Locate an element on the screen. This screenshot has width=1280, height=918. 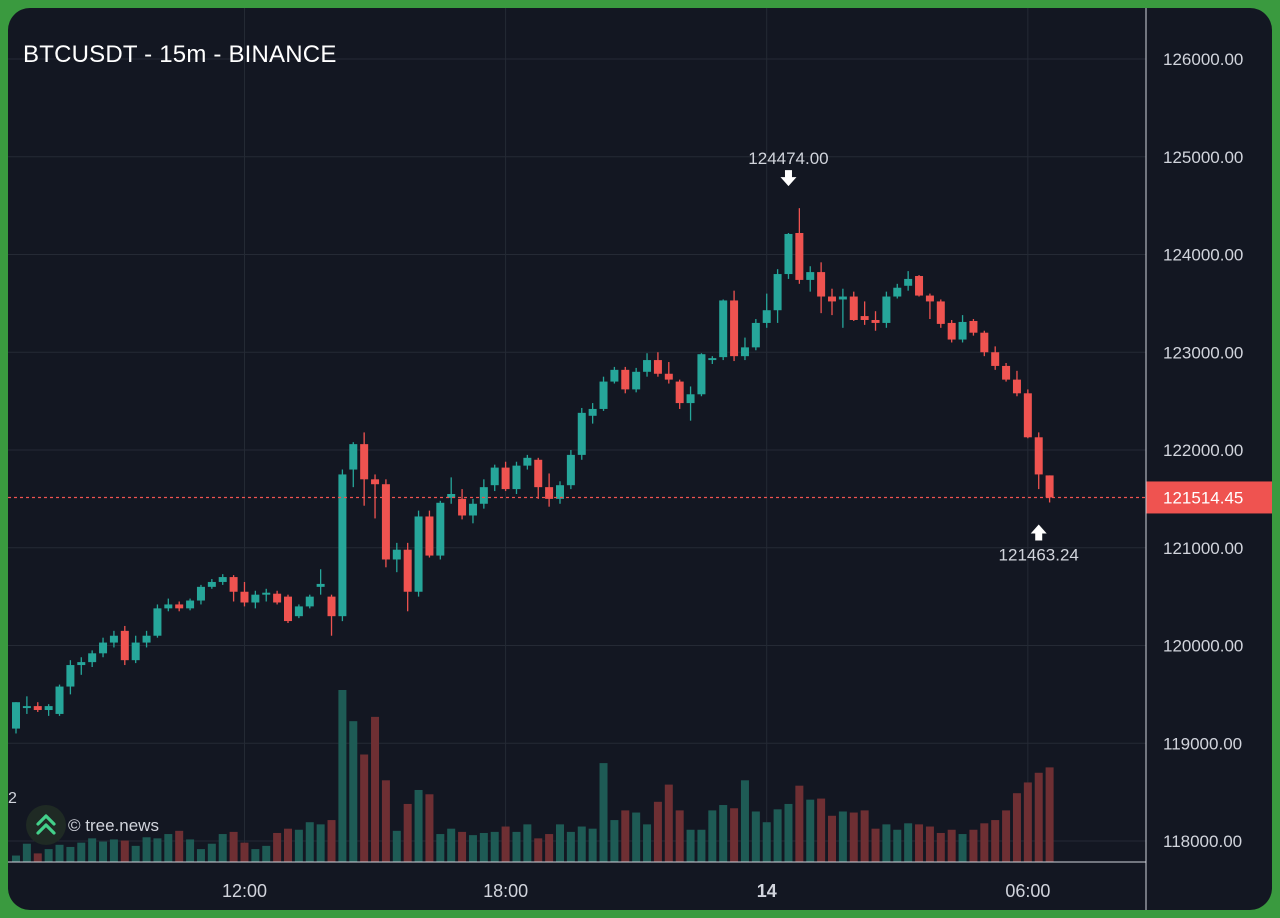
y-tick-label: 123000.00 is located at coordinates (1203, 352).